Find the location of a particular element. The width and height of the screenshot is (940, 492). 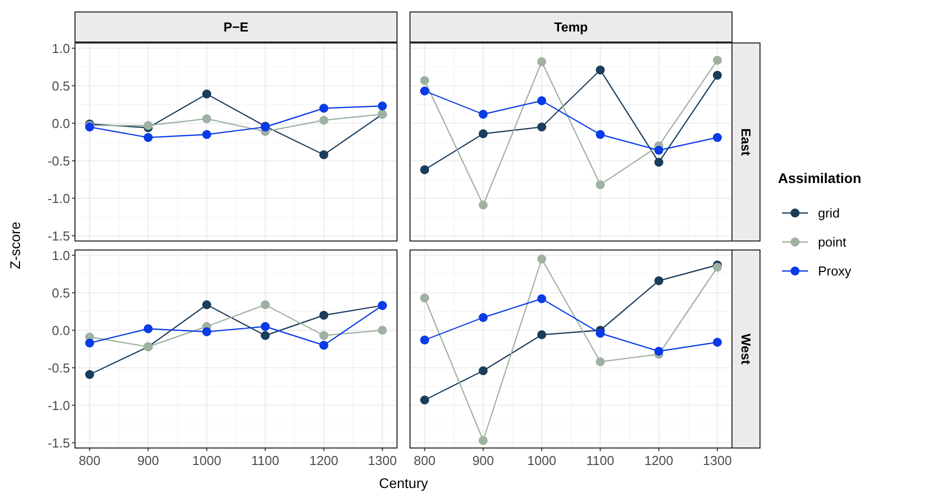

text: West is located at coordinates (746, 350).